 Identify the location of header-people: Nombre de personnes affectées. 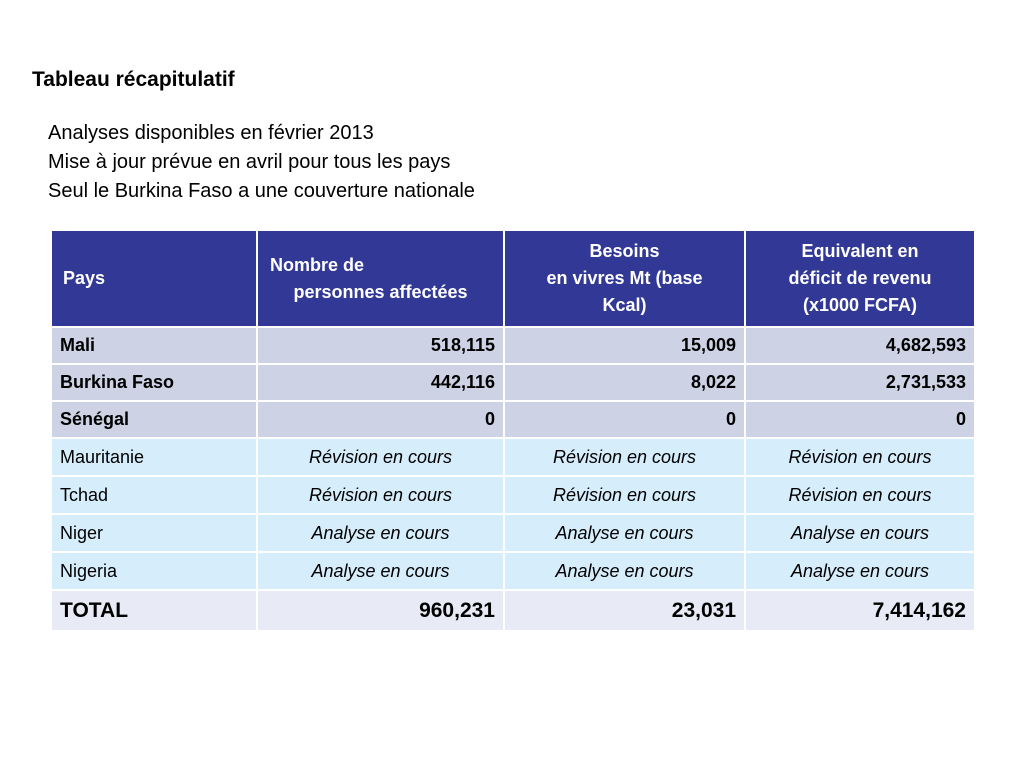
(380, 278).